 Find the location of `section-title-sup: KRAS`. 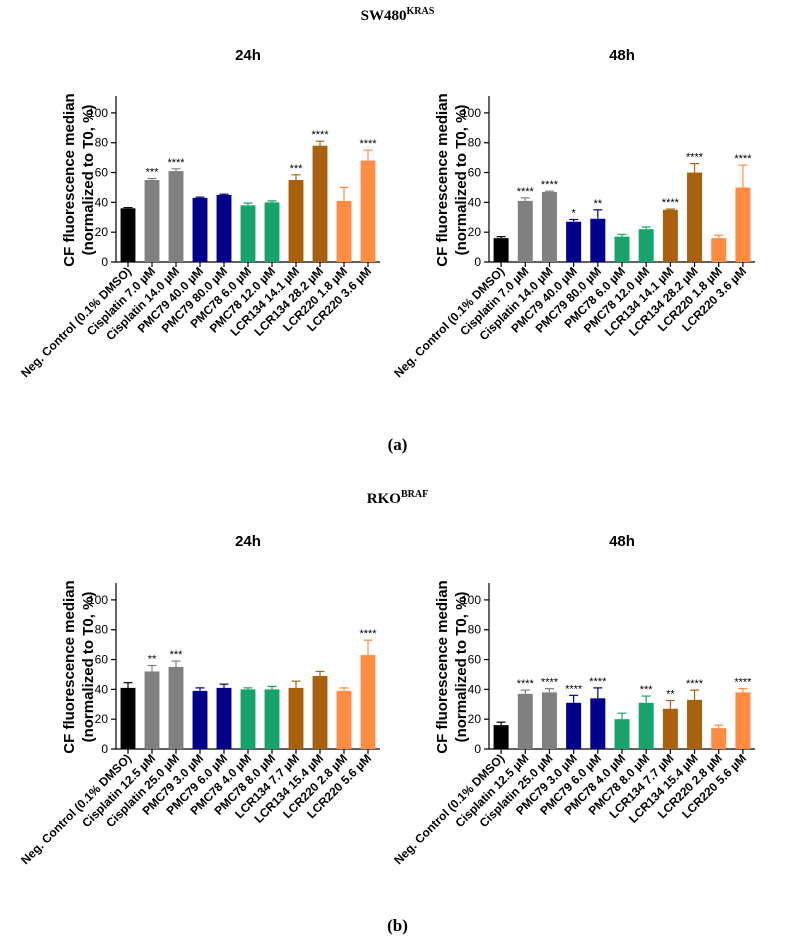

section-title-sup: KRAS is located at coordinates (420, 11).